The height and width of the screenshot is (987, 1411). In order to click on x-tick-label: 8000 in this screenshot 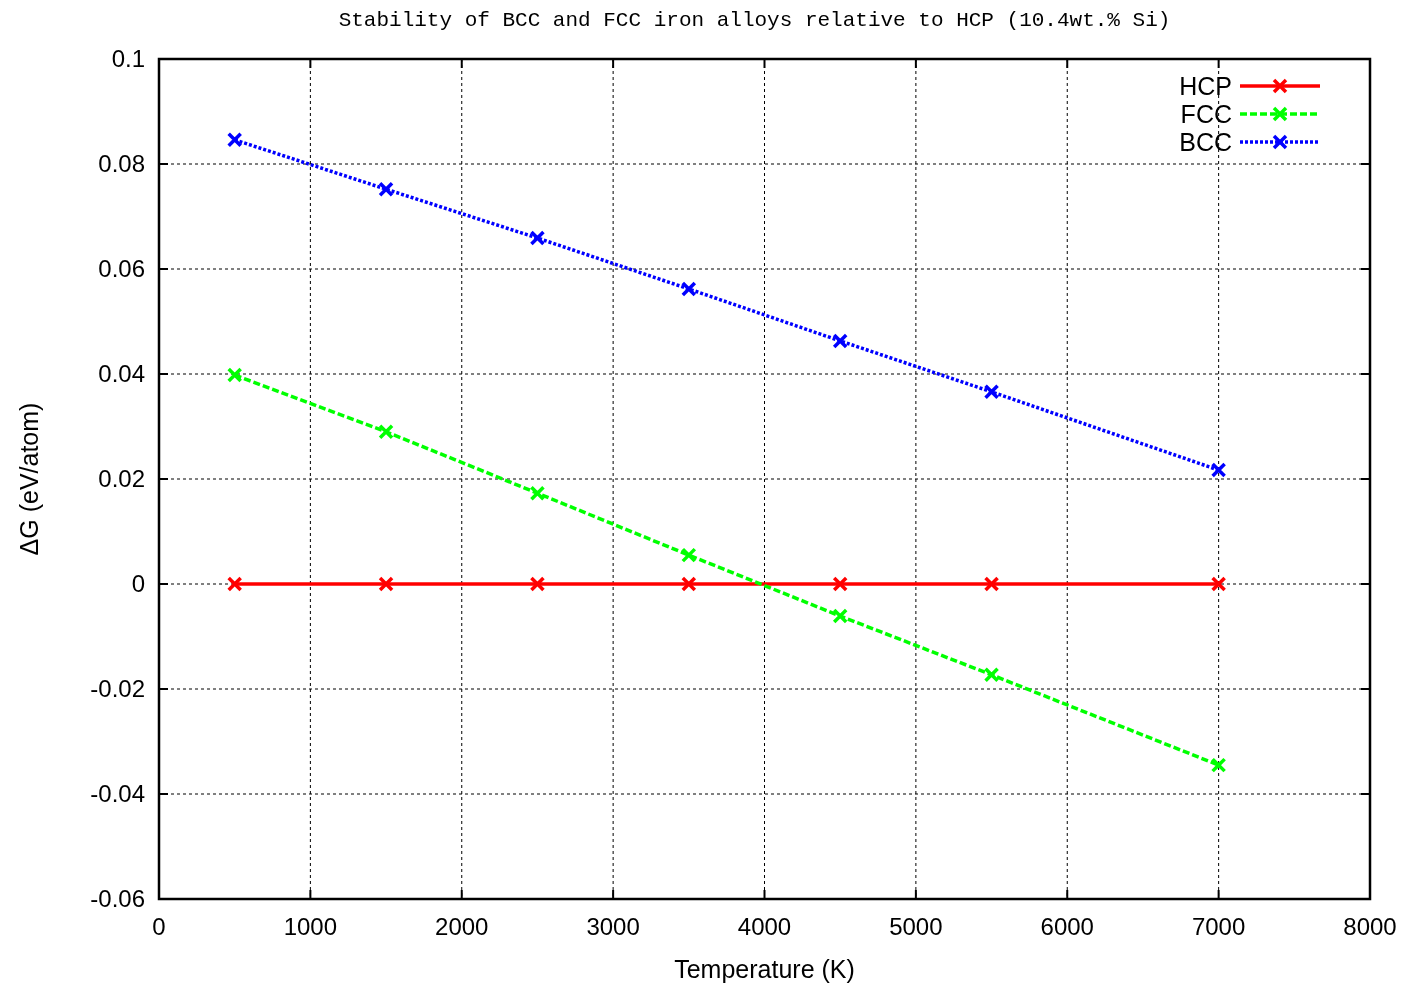, I will do `click(1370, 926)`.